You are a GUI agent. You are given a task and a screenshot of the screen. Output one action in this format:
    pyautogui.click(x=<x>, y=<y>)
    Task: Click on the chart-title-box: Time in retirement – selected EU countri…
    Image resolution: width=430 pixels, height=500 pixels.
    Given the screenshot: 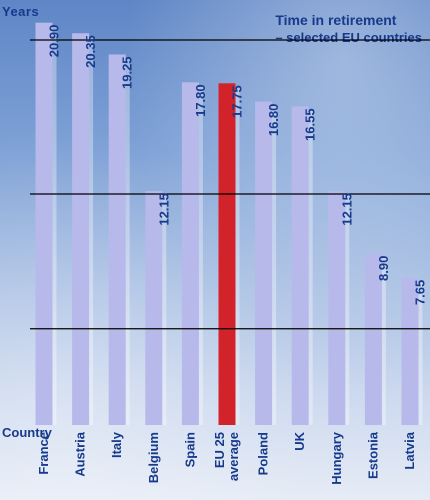 What is the action you would take?
    pyautogui.click(x=348, y=28)
    